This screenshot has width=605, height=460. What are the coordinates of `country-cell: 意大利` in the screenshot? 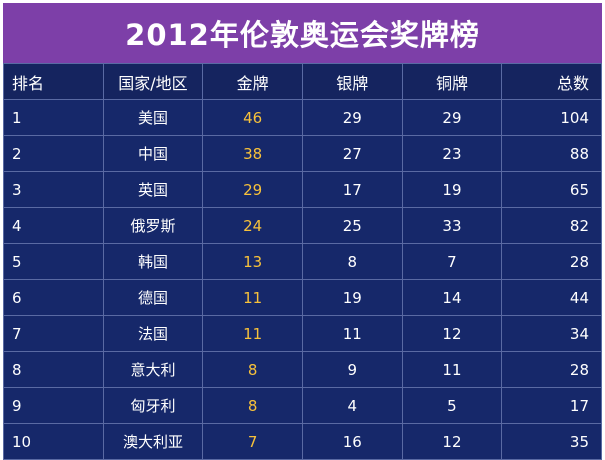 It's located at (153, 369).